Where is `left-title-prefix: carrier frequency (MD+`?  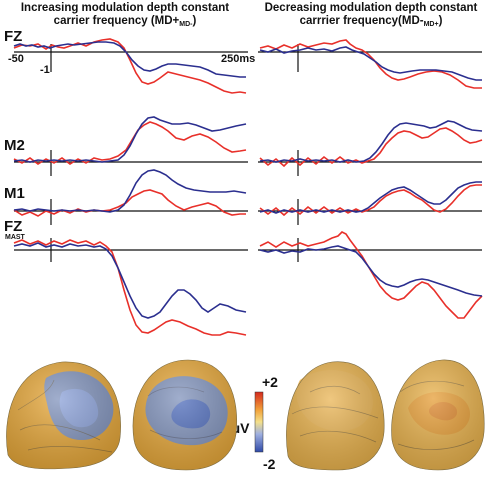
left-title-prefix: carrier frequency (MD+ is located at coordinates (116, 21).